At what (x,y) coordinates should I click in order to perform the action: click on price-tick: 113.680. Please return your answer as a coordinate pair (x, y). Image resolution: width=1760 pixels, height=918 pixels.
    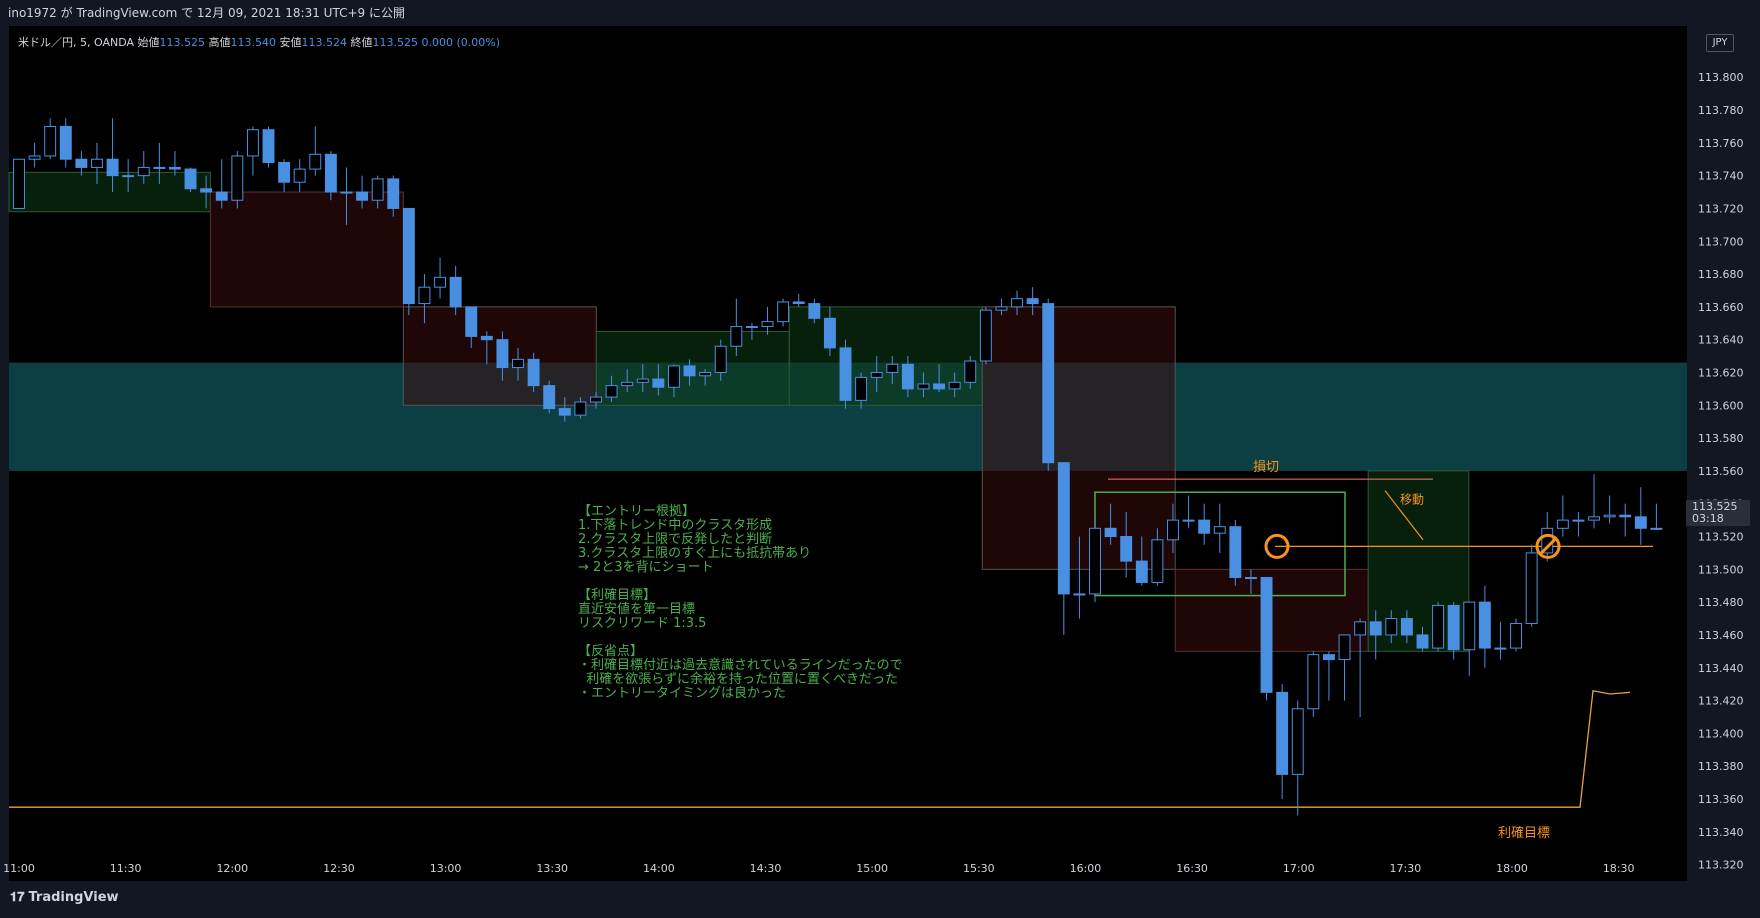
    Looking at the image, I should click on (1721, 274).